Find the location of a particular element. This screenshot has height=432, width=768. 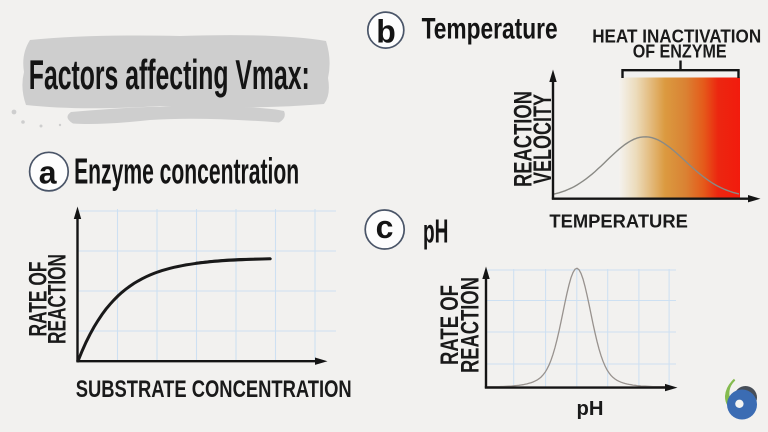

svg-text: OF ENZYME is located at coordinates (680, 52).